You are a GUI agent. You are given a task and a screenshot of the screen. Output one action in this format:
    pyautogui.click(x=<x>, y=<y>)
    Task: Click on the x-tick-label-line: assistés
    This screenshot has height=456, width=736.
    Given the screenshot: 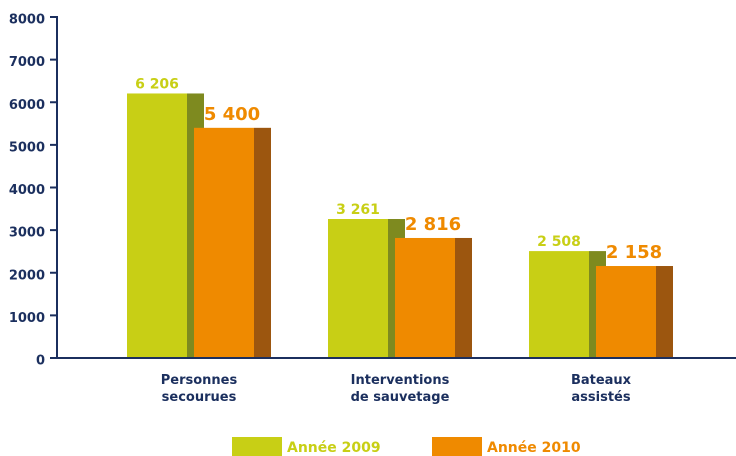 What is the action you would take?
    pyautogui.click(x=600, y=397)
    